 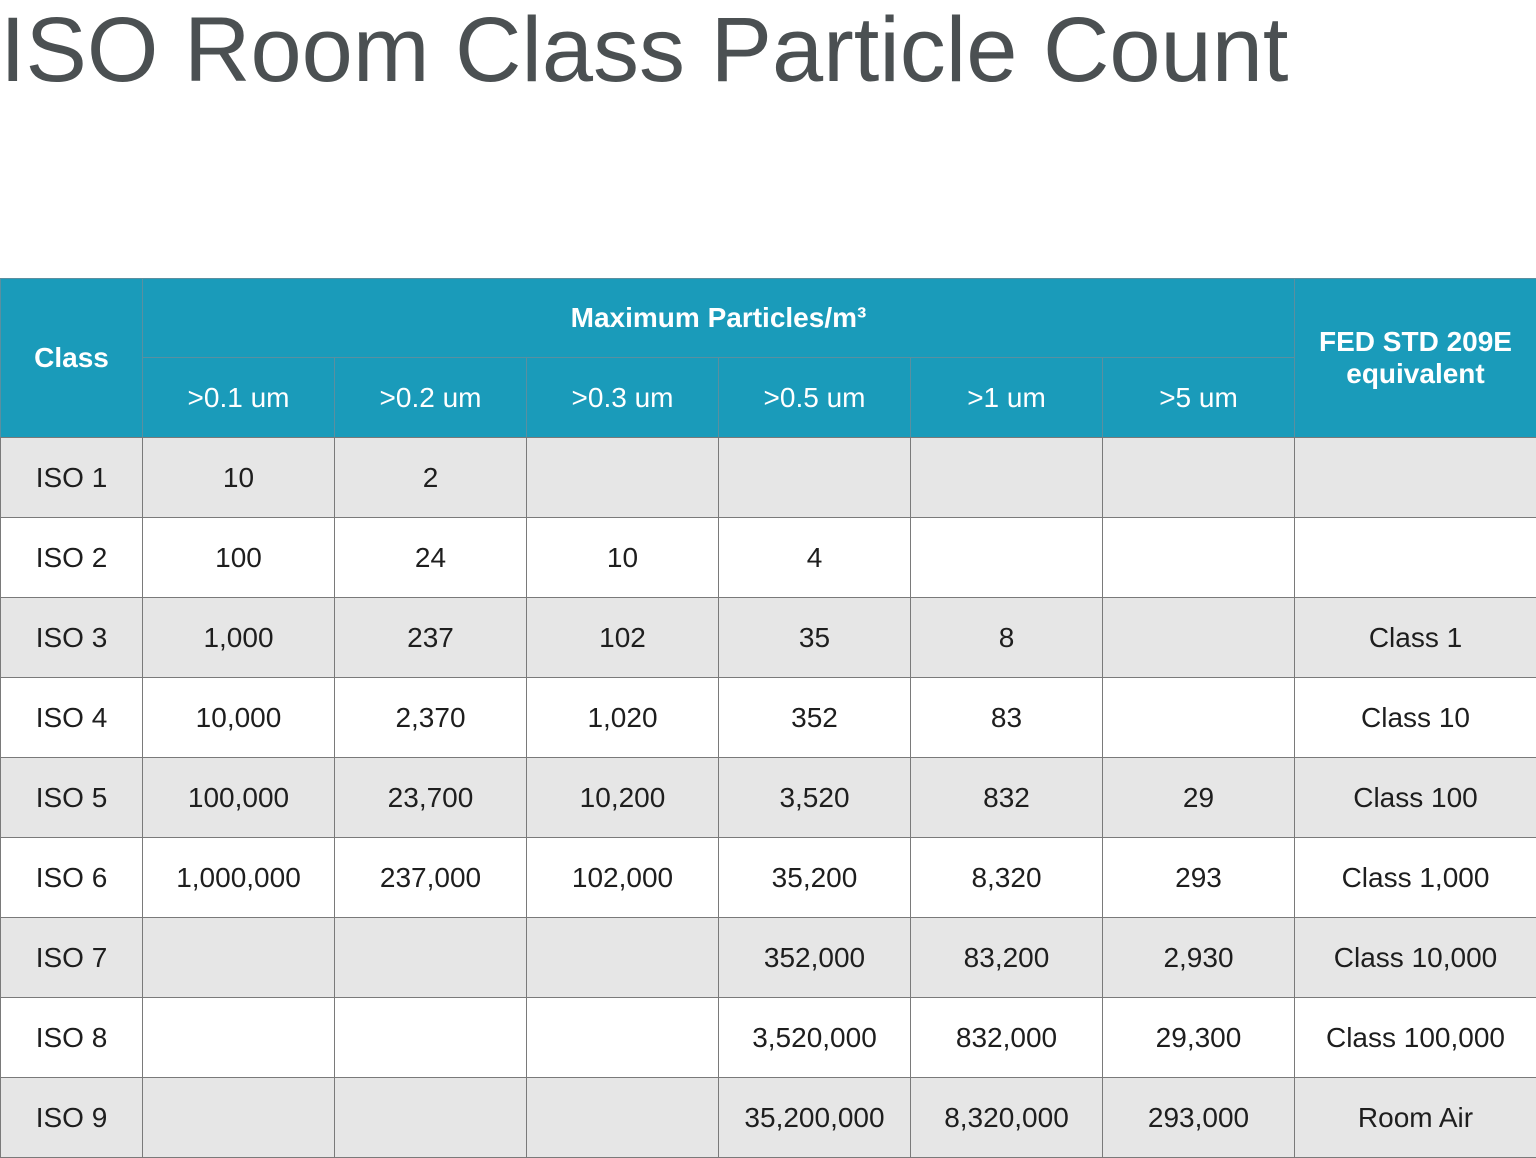 What do you see at coordinates (238, 397) in the screenshot?
I see `size-header: >0.1 um` at bounding box center [238, 397].